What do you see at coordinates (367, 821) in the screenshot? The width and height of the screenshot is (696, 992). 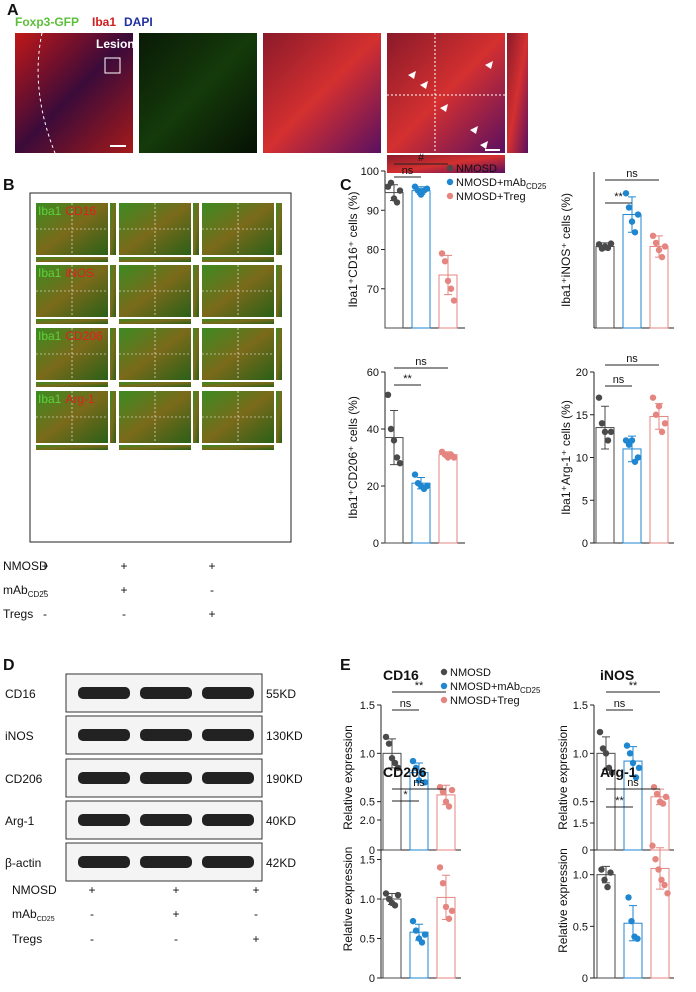 I see `y-tick-label: 2.0` at bounding box center [367, 821].